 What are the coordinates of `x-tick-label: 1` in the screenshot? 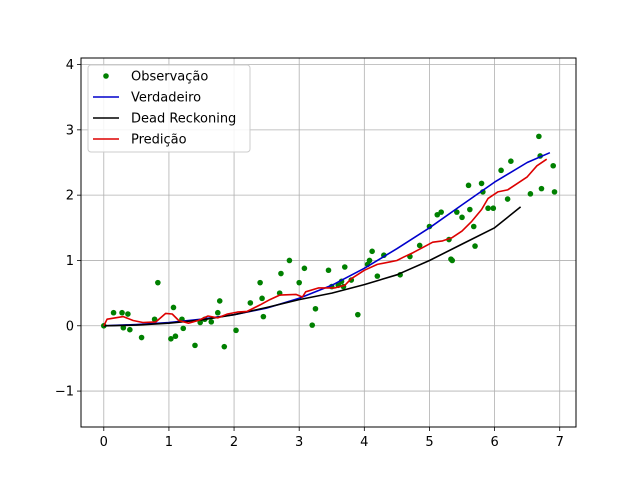 It's located at (169, 442).